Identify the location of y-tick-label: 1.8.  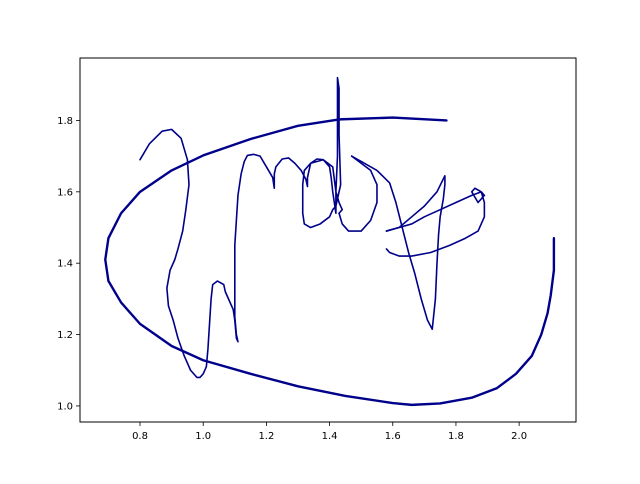
(65, 121).